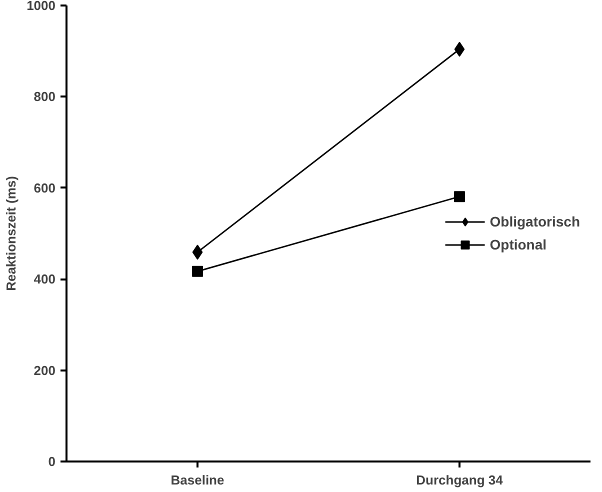 The width and height of the screenshot is (602, 492). Describe the element at coordinates (45, 188) in the screenshot. I see `y-tick-label: 600` at that location.